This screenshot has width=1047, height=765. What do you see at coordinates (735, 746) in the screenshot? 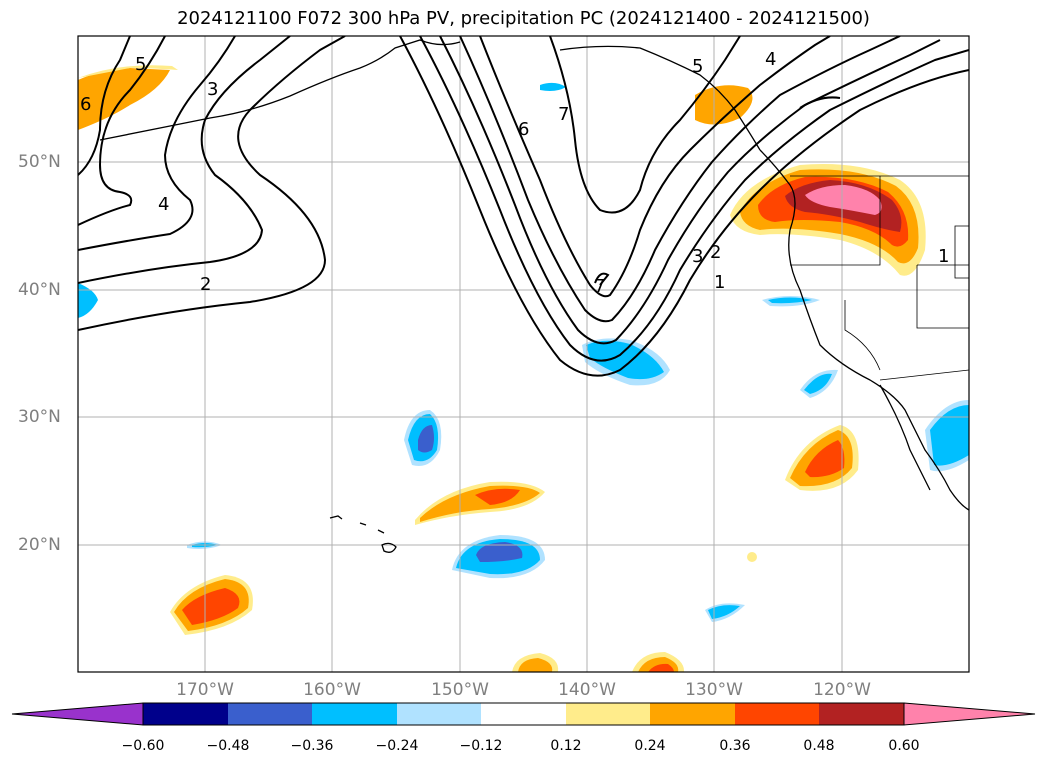
I see `colorbar-tick: 0.36` at bounding box center [735, 746].